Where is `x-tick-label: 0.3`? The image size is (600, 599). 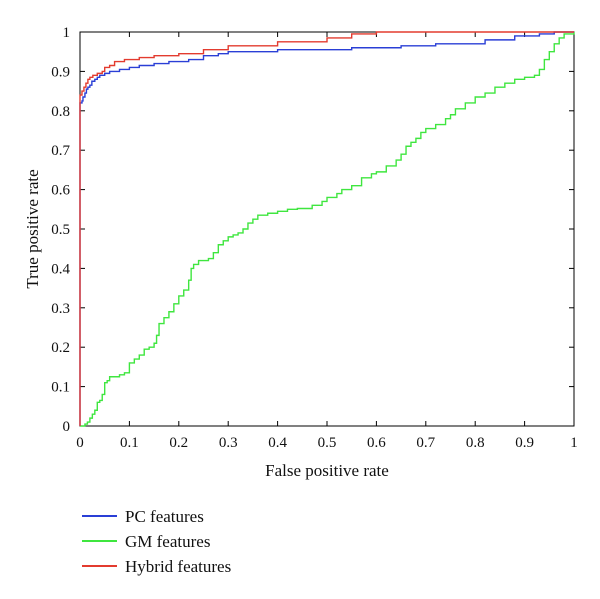
x-tick-label: 0.3 is located at coordinates (228, 443).